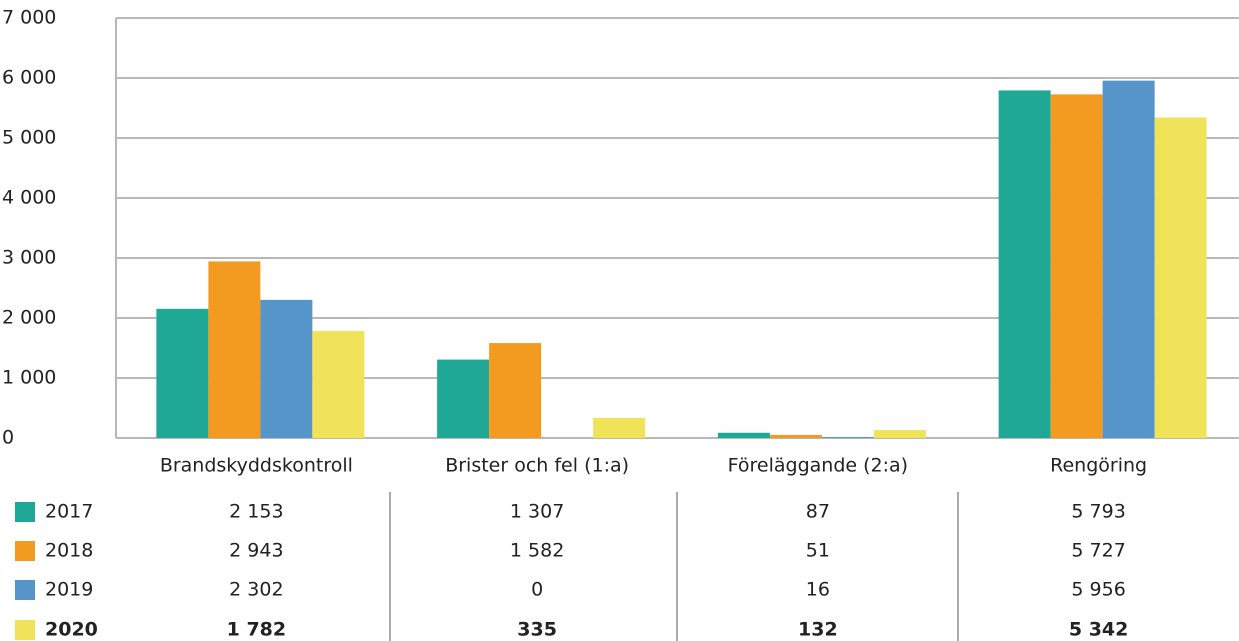  I want to click on x-tick-label: Föreläggande (2:a), so click(818, 466).